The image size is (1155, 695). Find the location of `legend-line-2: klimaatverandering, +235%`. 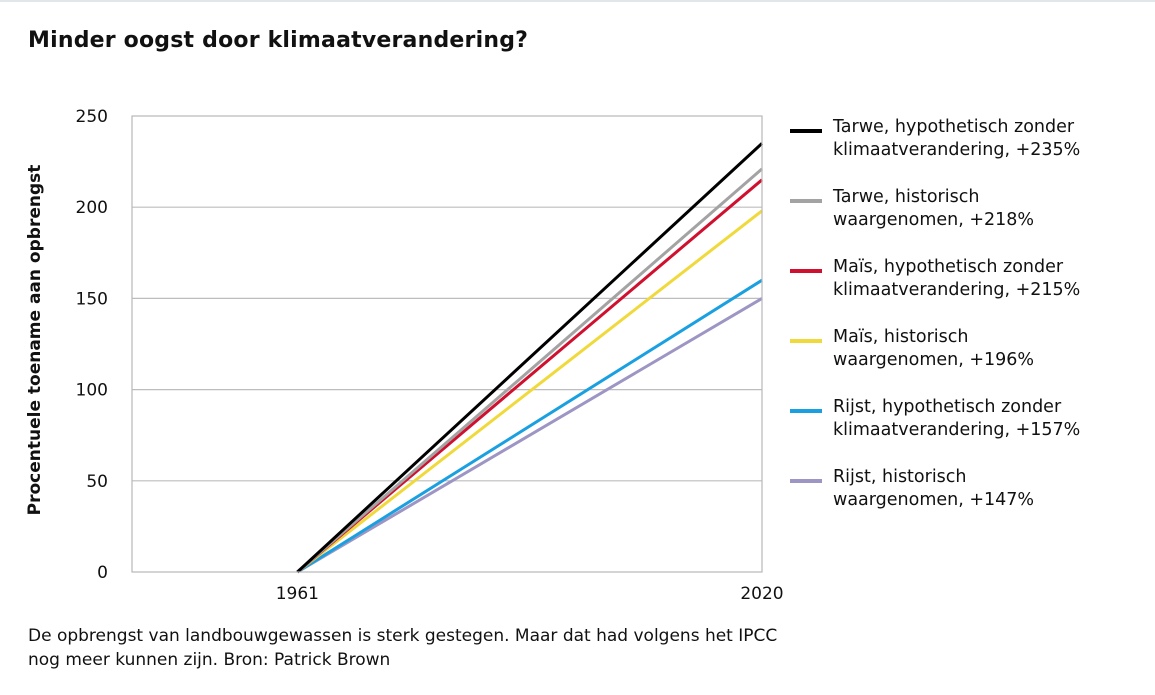

legend-line-2: klimaatverandering, +235% is located at coordinates (957, 150).